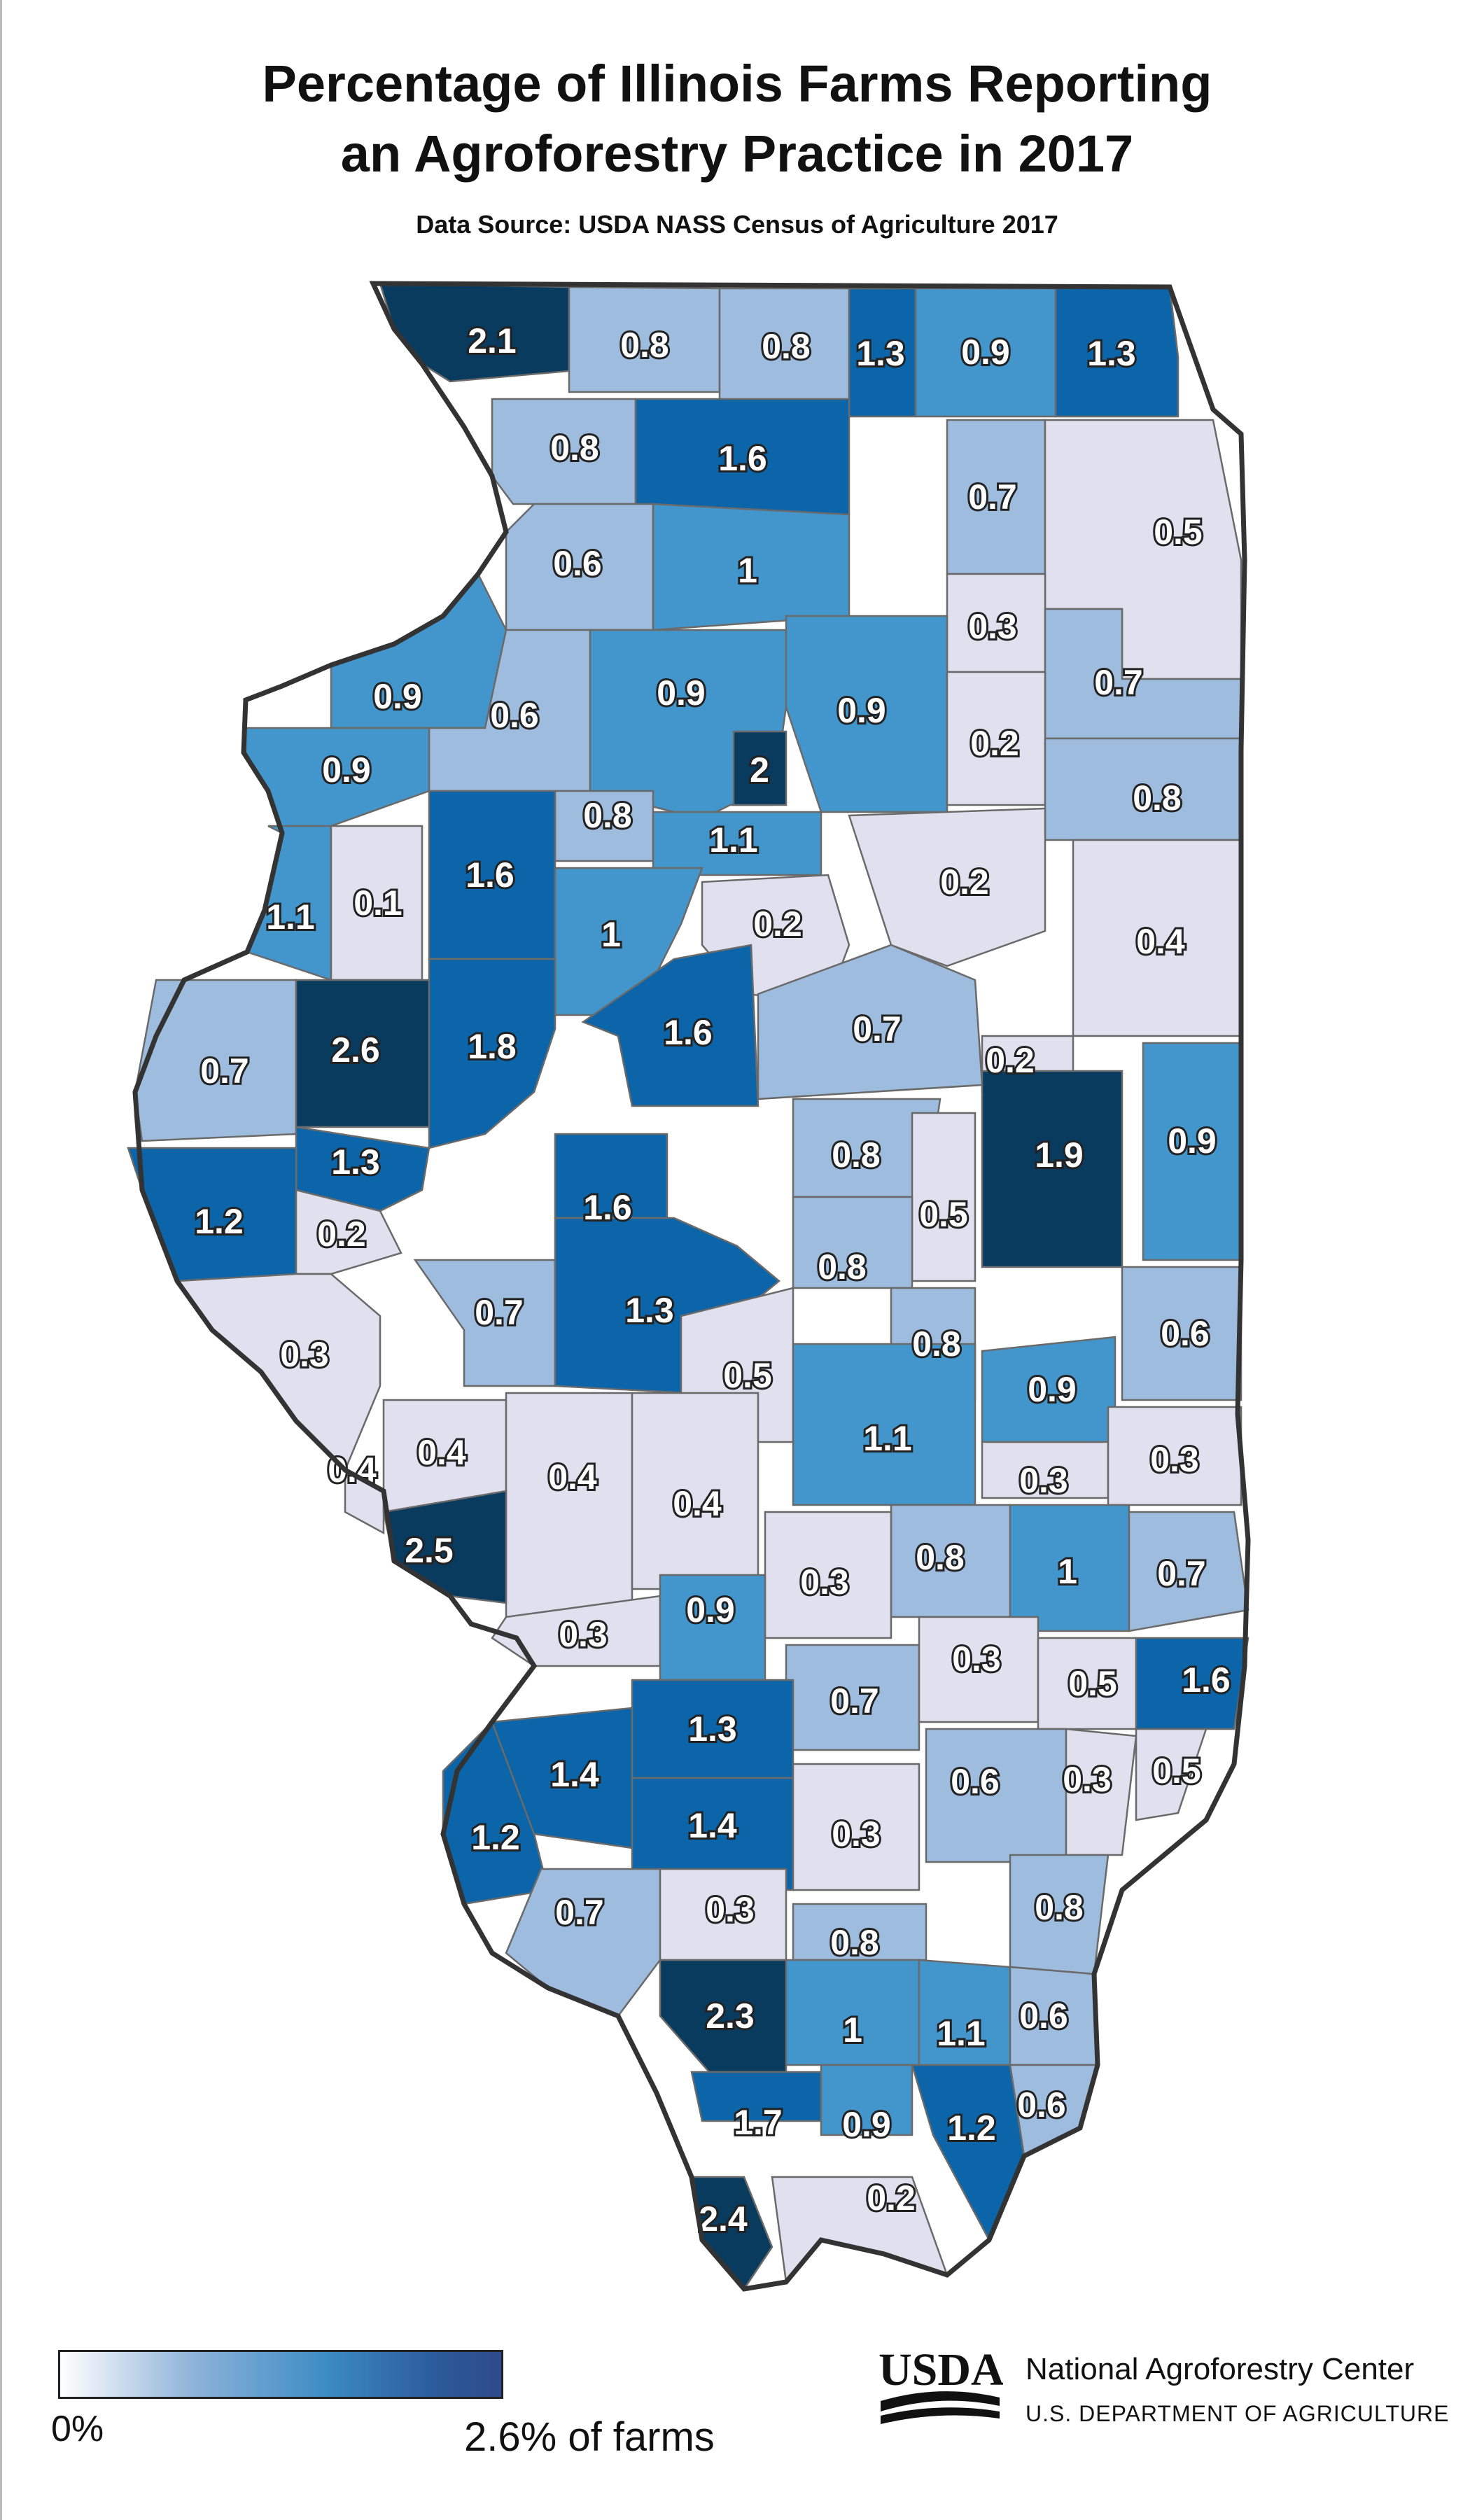 The image size is (1470, 2520). I want to click on county-30-shape, so click(947, 887).